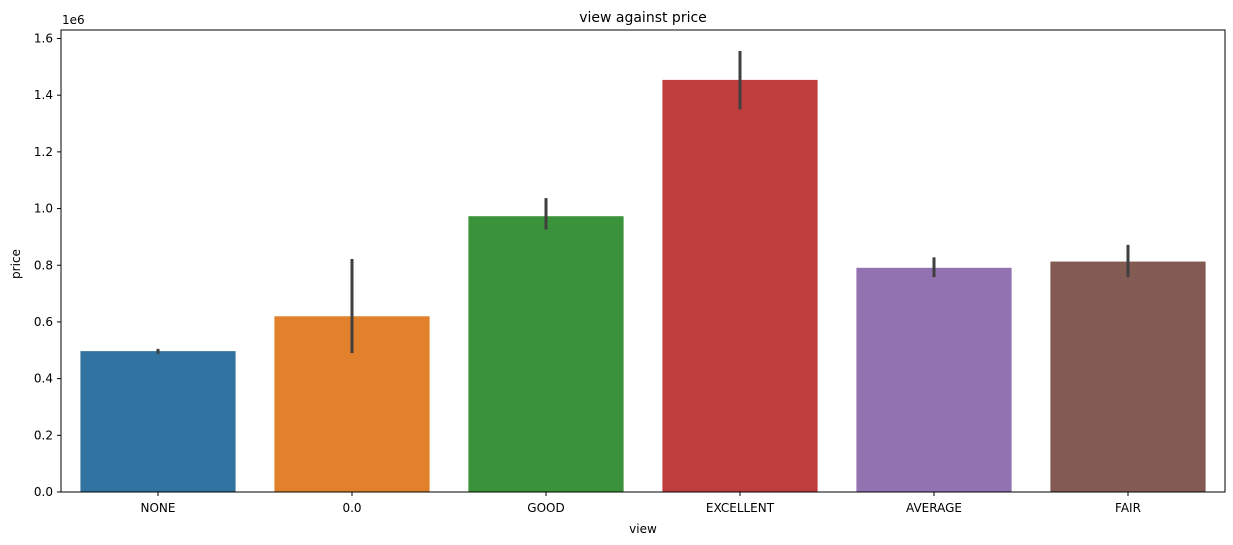 The width and height of the screenshot is (1233, 545). Describe the element at coordinates (43, 379) in the screenshot. I see `y-tick-label-2: 0.4` at that location.